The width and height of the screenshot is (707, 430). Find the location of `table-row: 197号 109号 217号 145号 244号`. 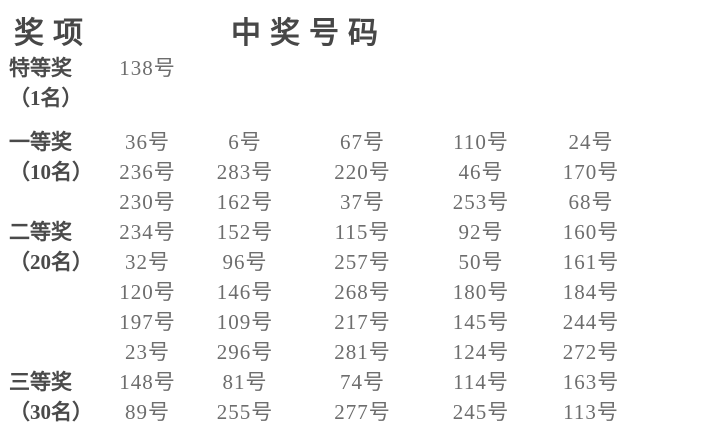

table-row: 197号 109号 217号 145号 244号 is located at coordinates (322, 321).